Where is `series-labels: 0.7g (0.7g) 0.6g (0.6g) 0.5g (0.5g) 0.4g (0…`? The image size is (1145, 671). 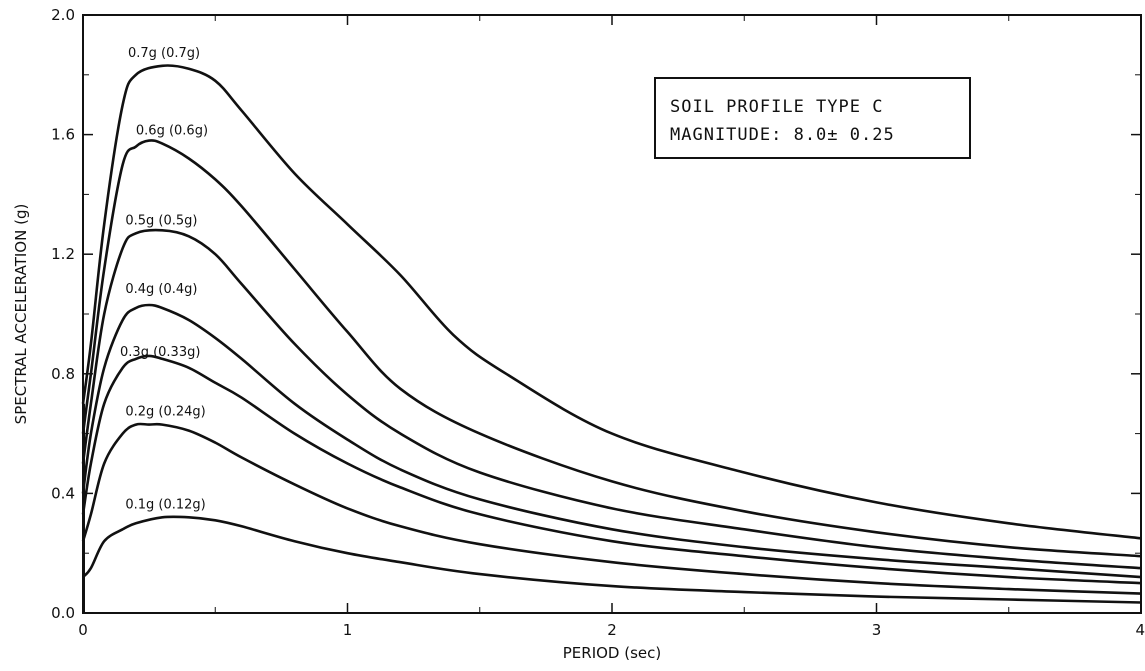 series-labels: 0.7g (0.7g) 0.6g (0.6g) 0.5g (0.5g) 0.4g (0… is located at coordinates (164, 279).